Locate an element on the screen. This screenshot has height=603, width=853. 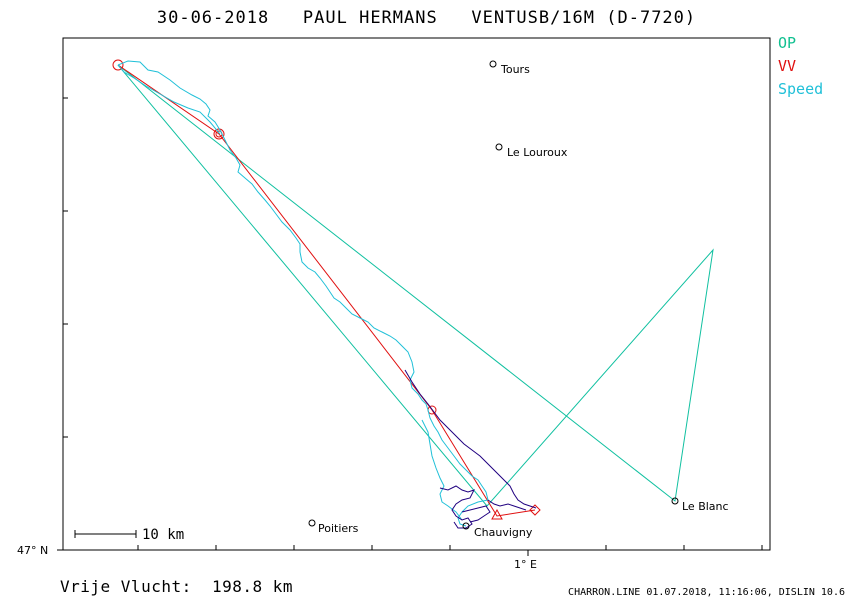
flight-track-dark is located at coordinates (470, 449).